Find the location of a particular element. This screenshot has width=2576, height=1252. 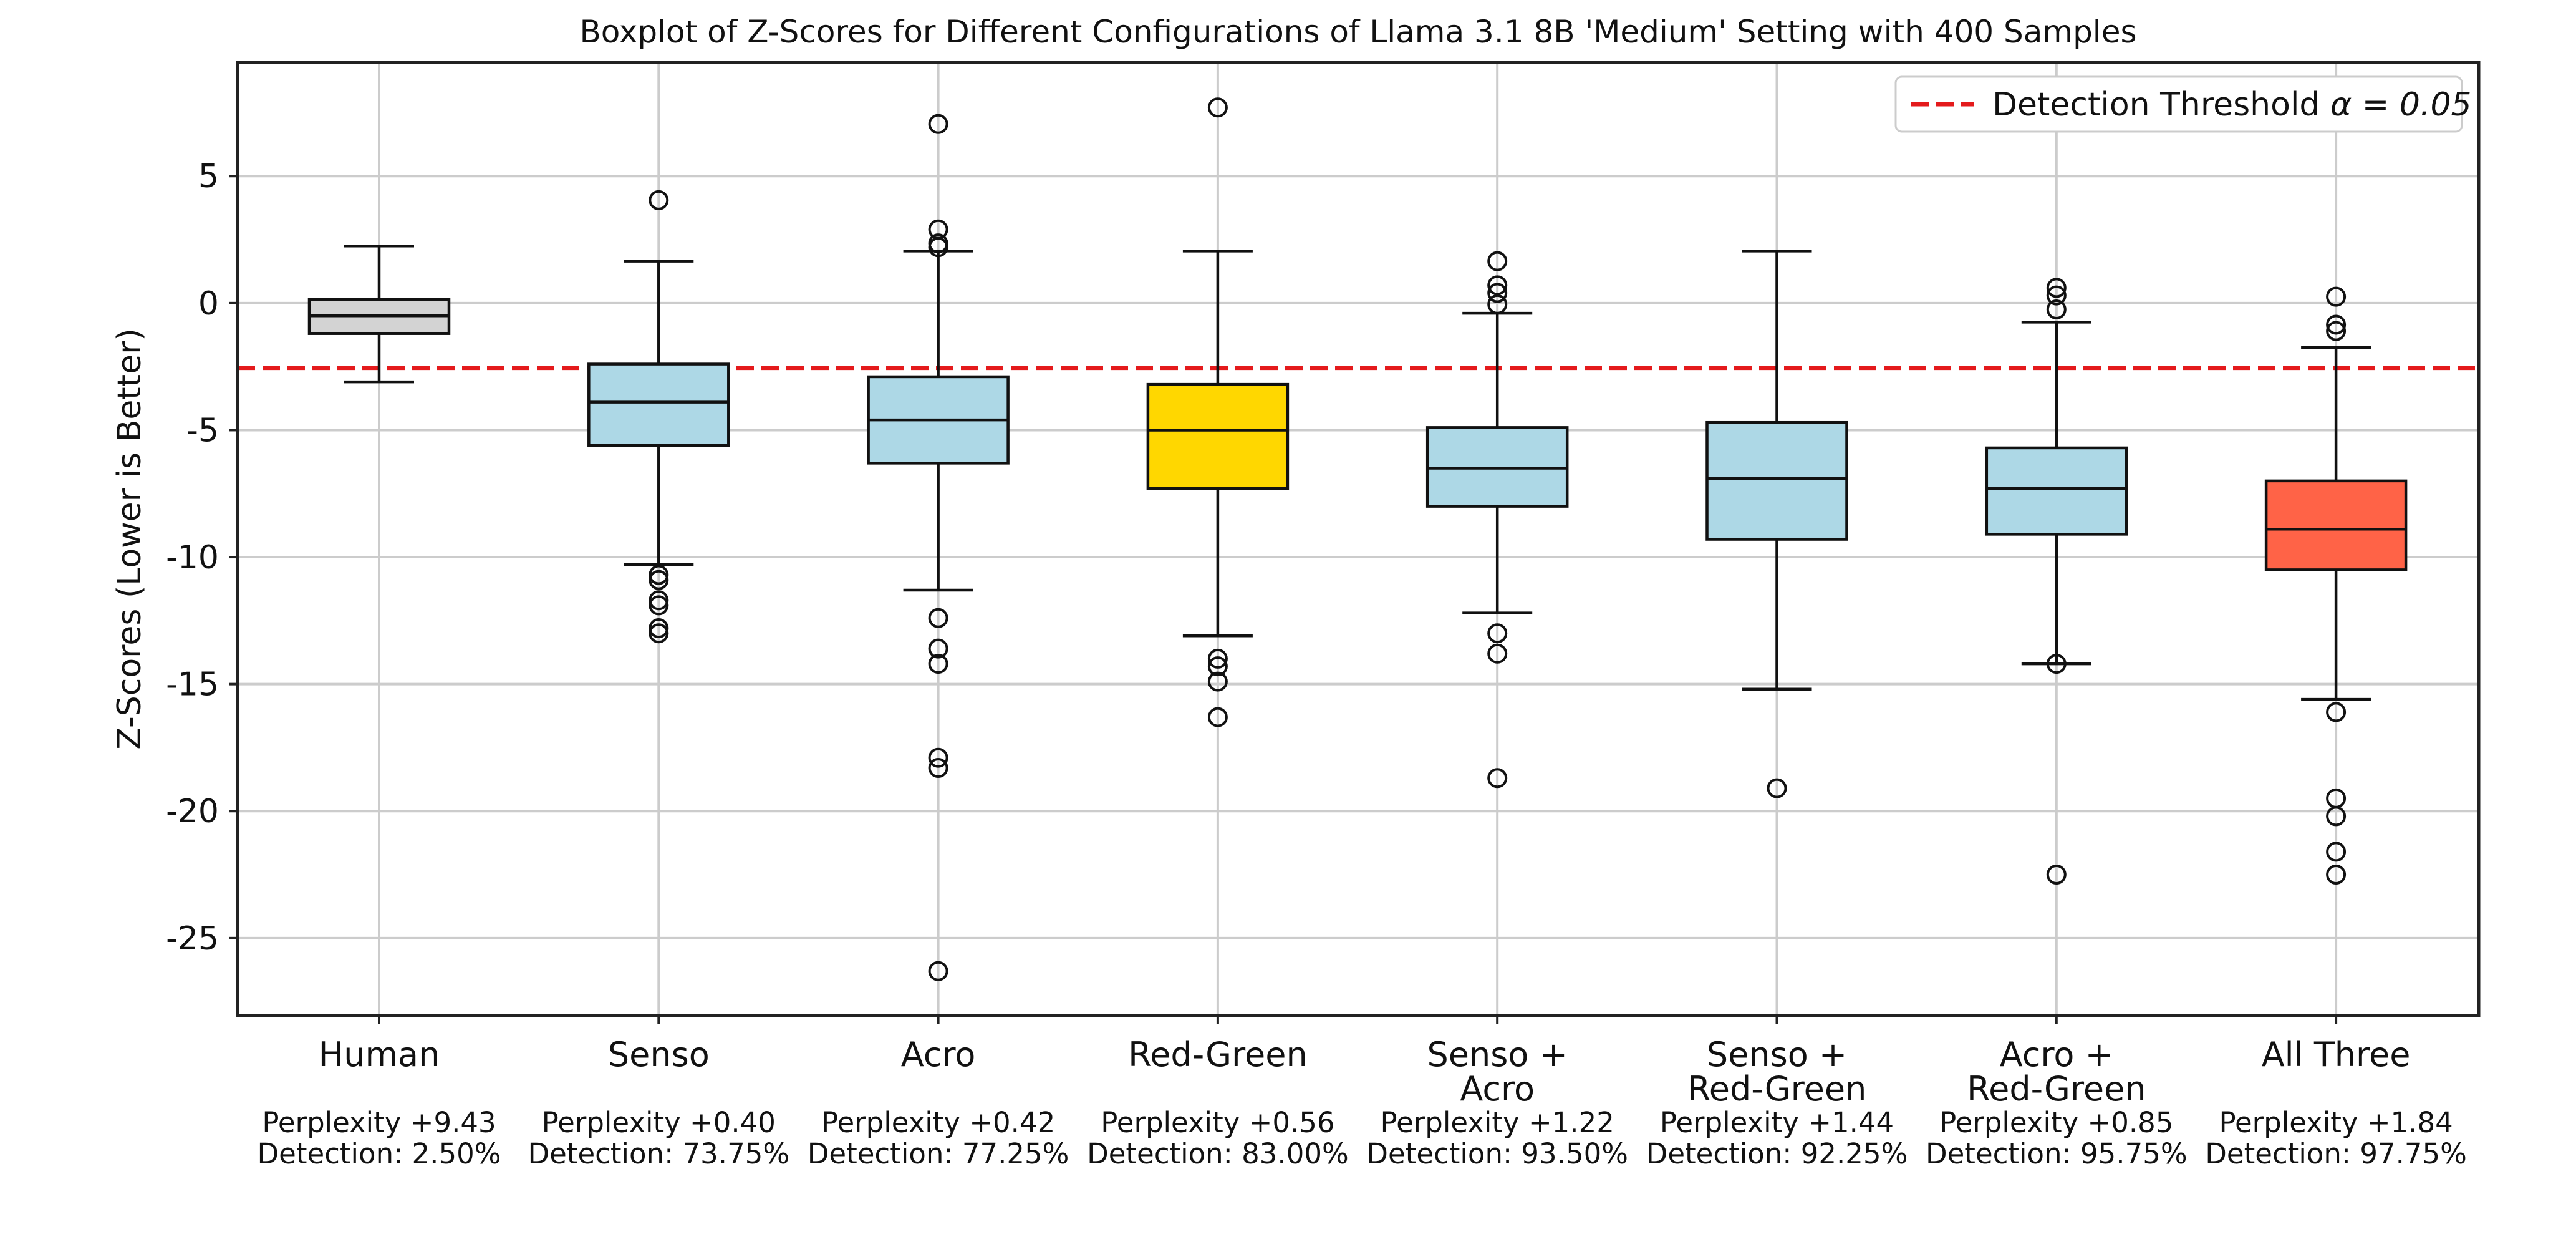

category-label: All Three is located at coordinates (2336, 1055).